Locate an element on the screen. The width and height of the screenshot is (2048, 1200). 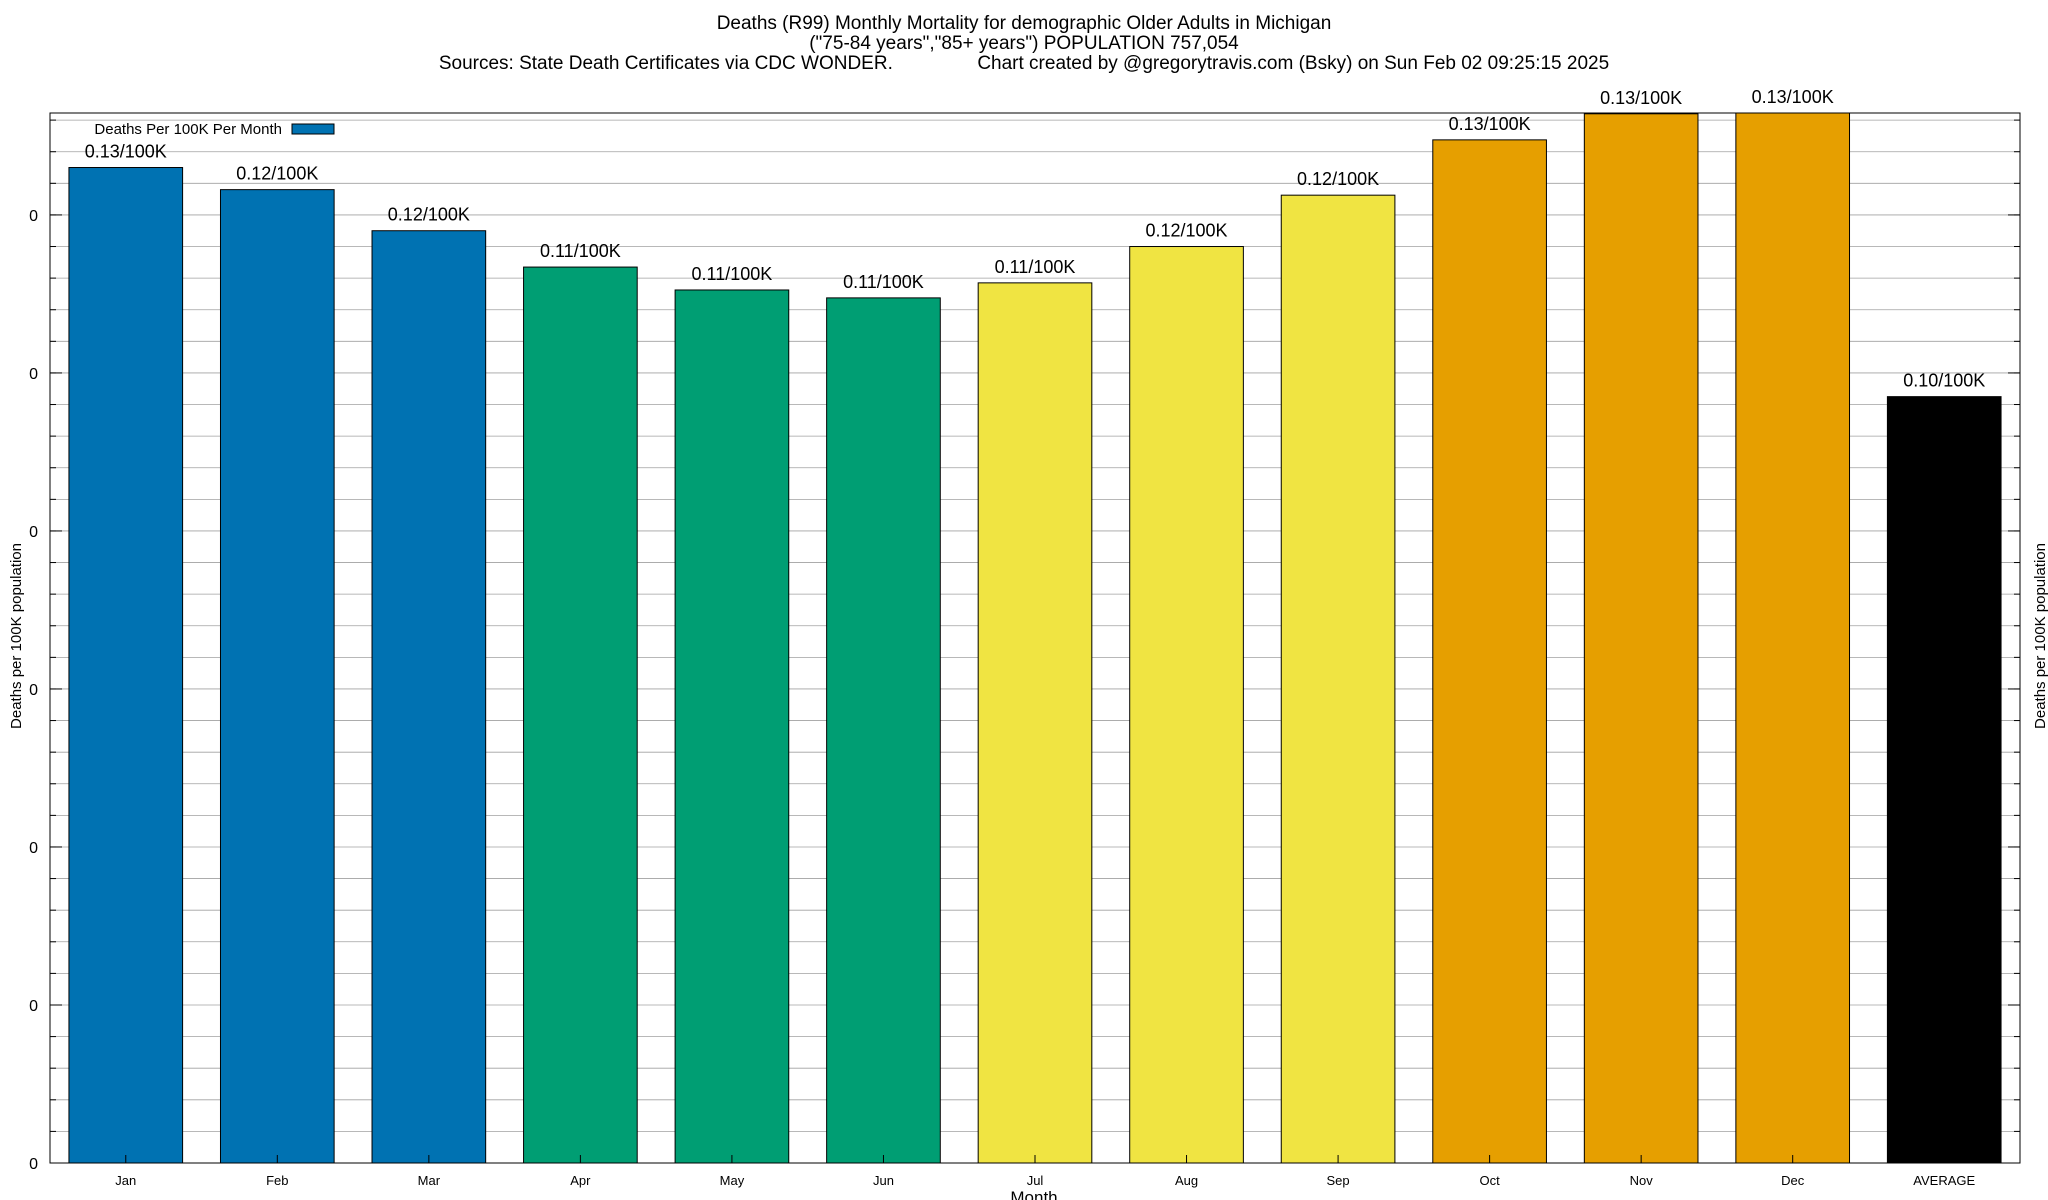
y-axis-title-right: Deaths per 100K population is located at coordinates (2040, 636).